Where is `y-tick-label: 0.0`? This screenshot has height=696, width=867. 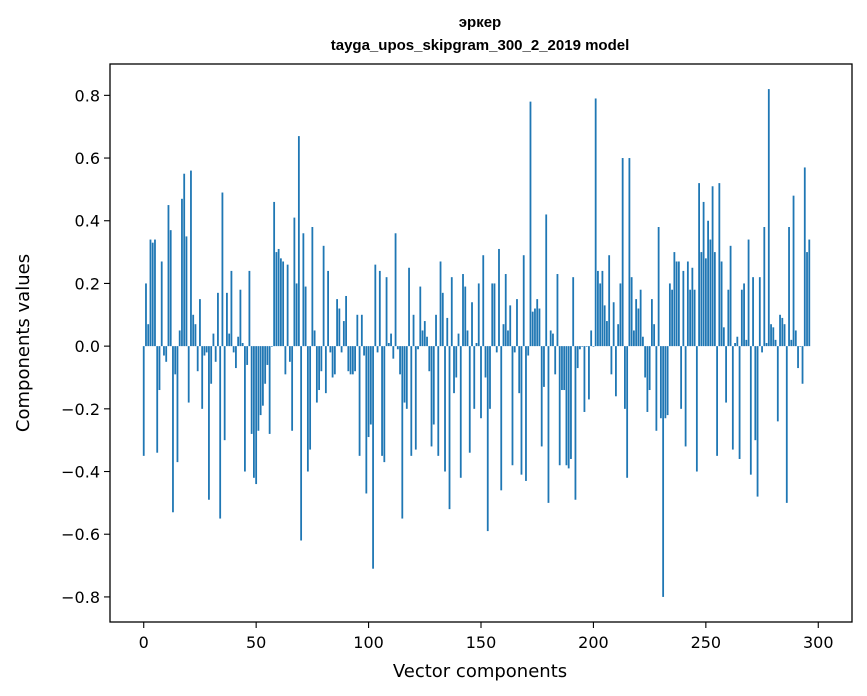 y-tick-label: 0.0 is located at coordinates (87, 346).